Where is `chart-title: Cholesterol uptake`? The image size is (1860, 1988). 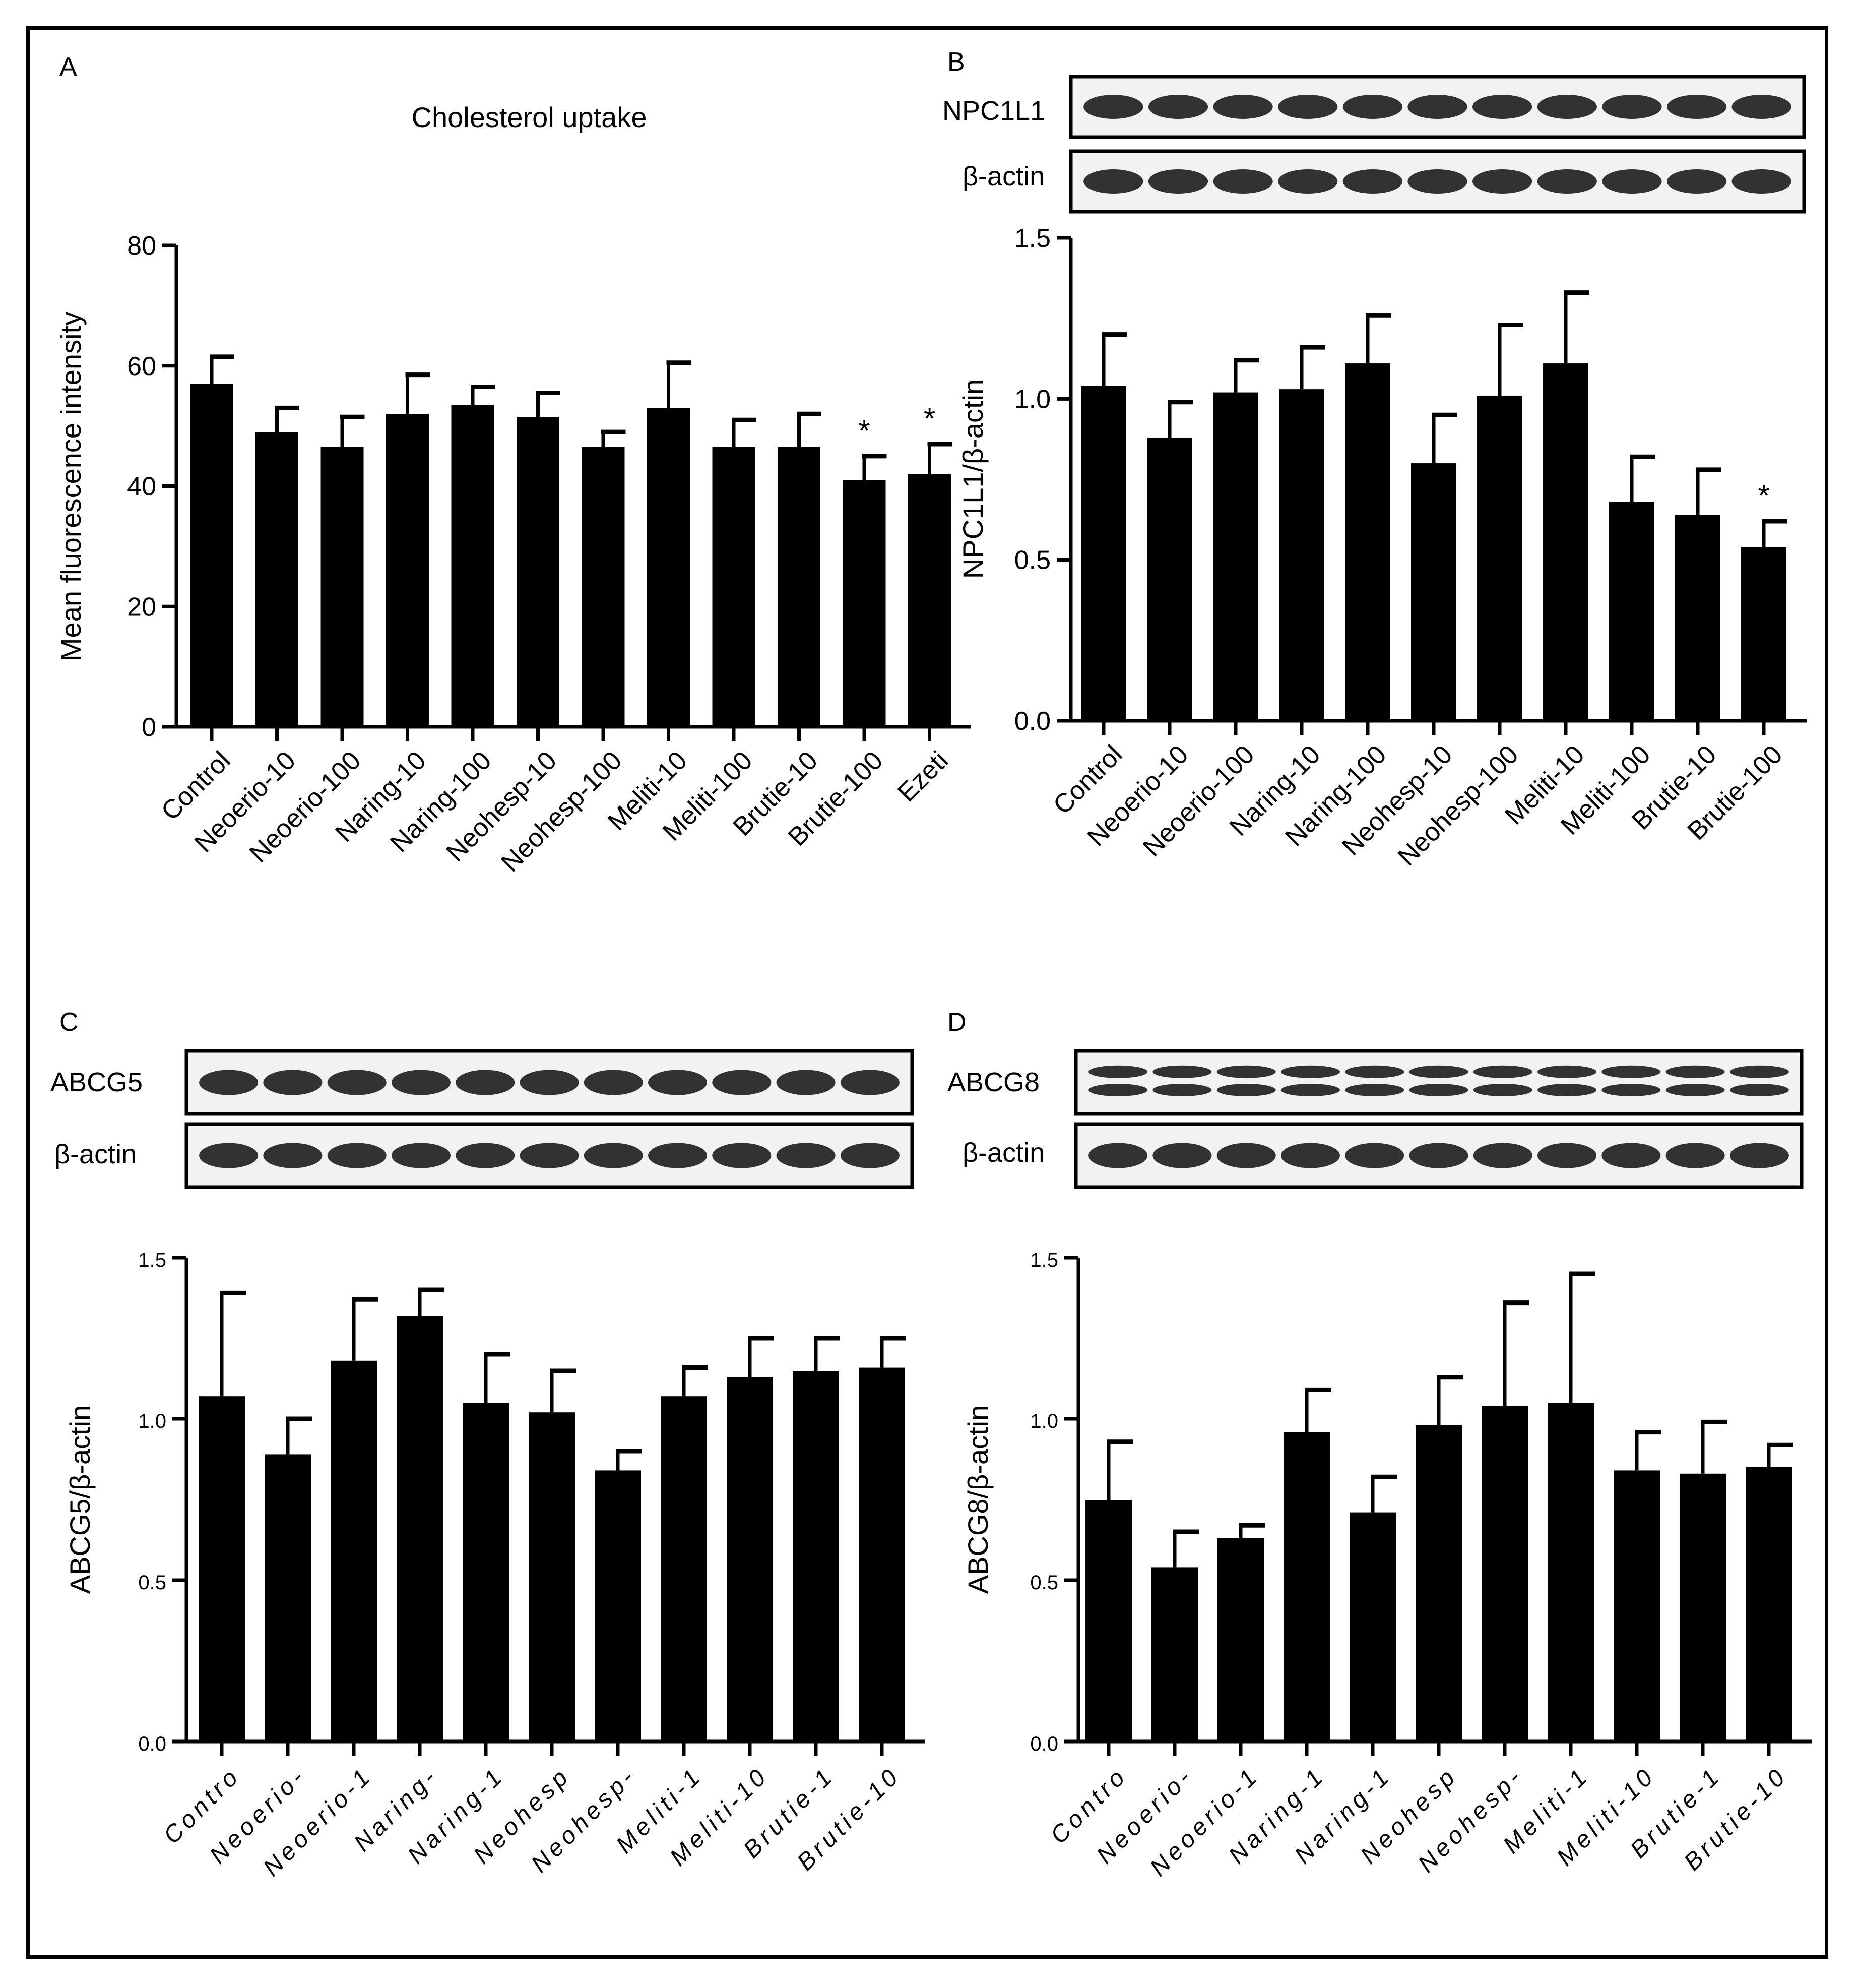 chart-title: Cholesterol uptake is located at coordinates (529, 117).